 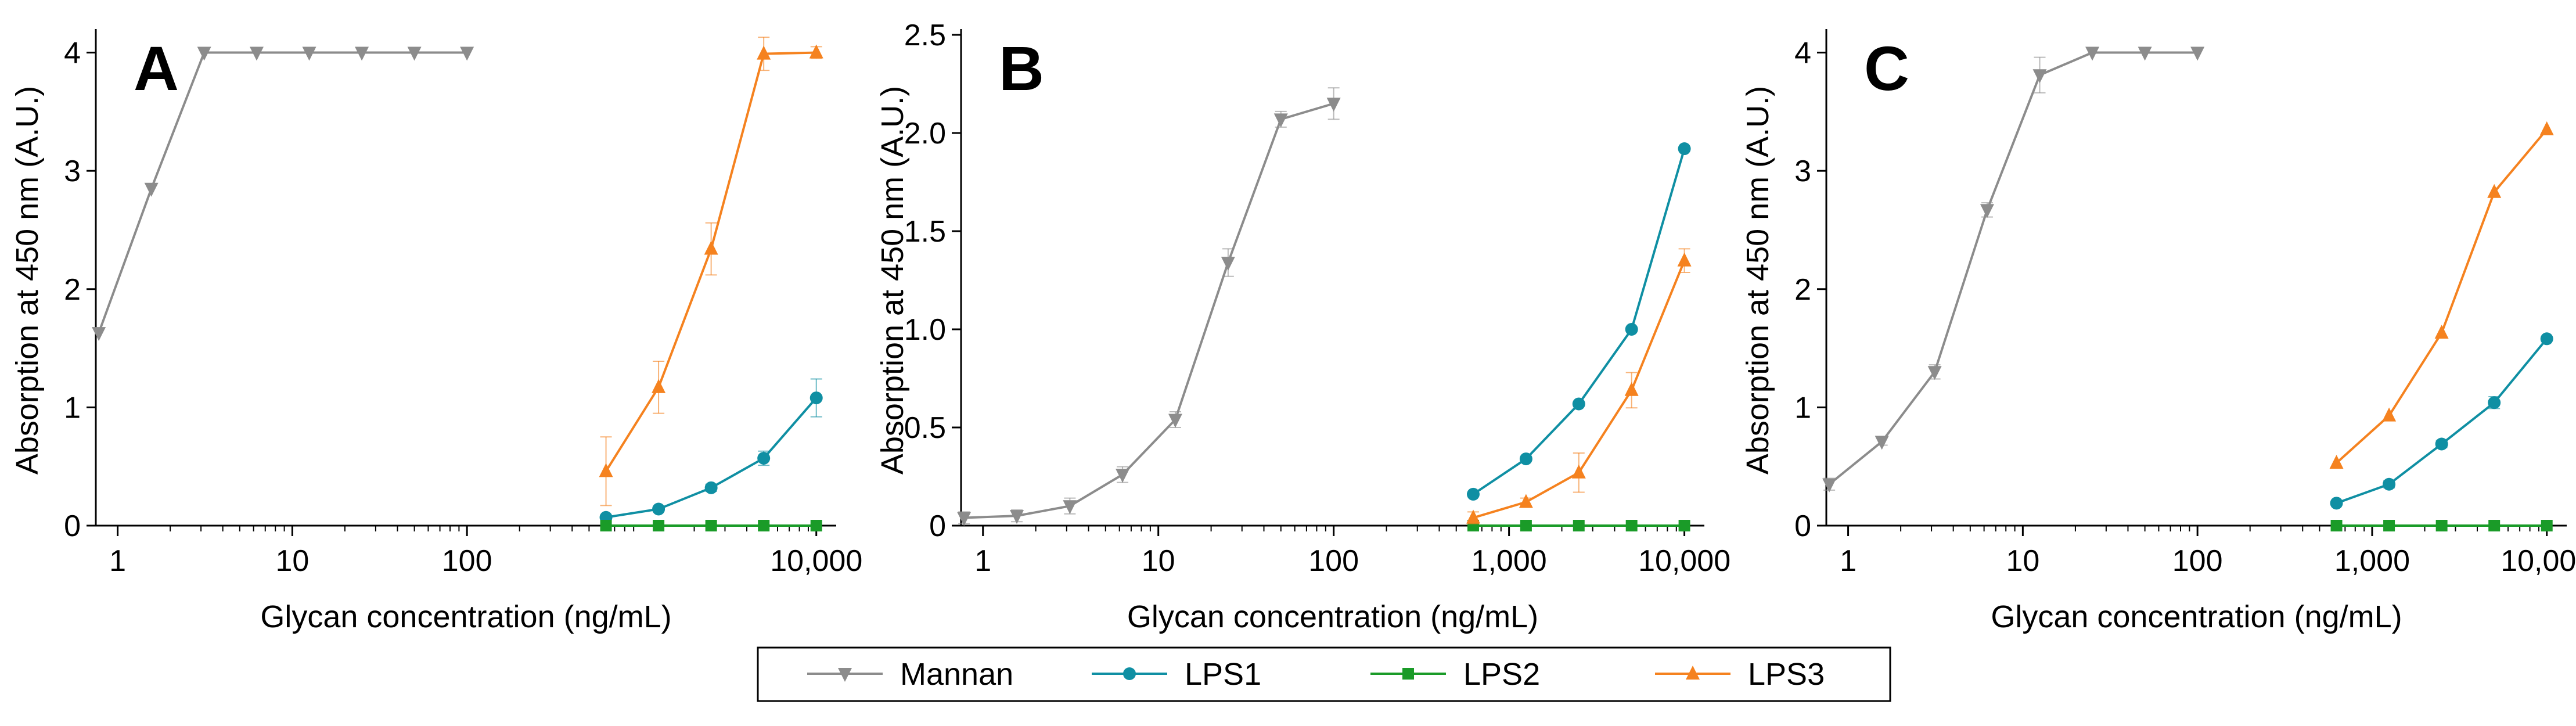 What do you see at coordinates (2022, 561) in the screenshot?
I see `x-tick-label: 10` at bounding box center [2022, 561].